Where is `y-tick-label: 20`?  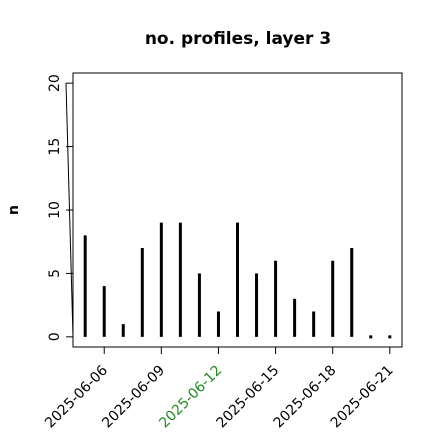 y-tick-label: 20 is located at coordinates (55, 83).